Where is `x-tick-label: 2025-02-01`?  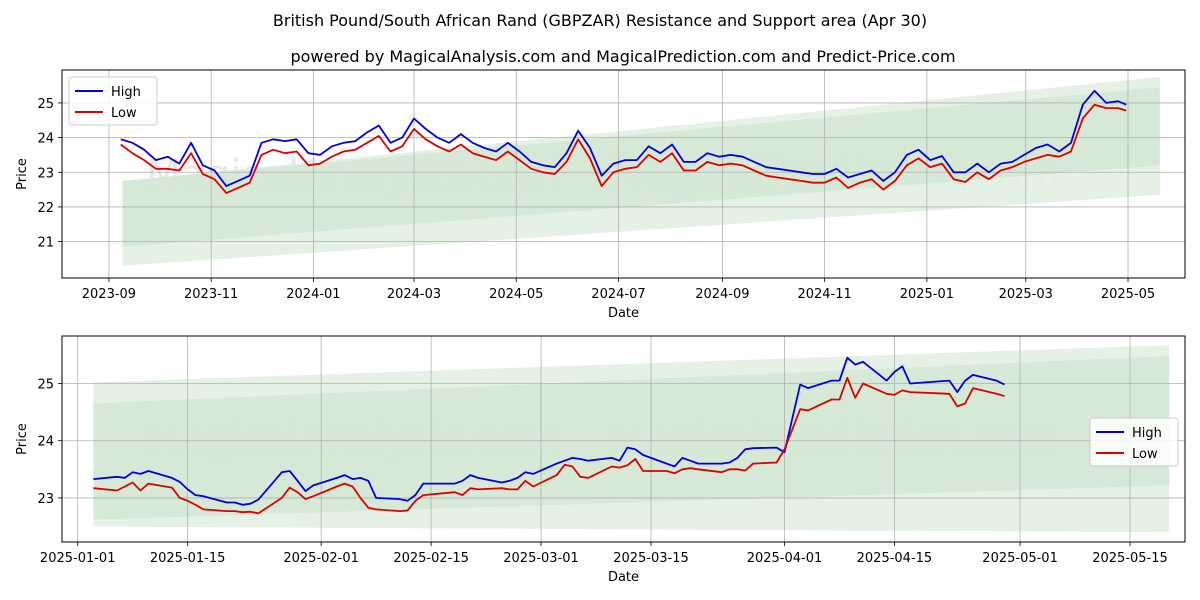 x-tick-label: 2025-02-01 is located at coordinates (321, 558).